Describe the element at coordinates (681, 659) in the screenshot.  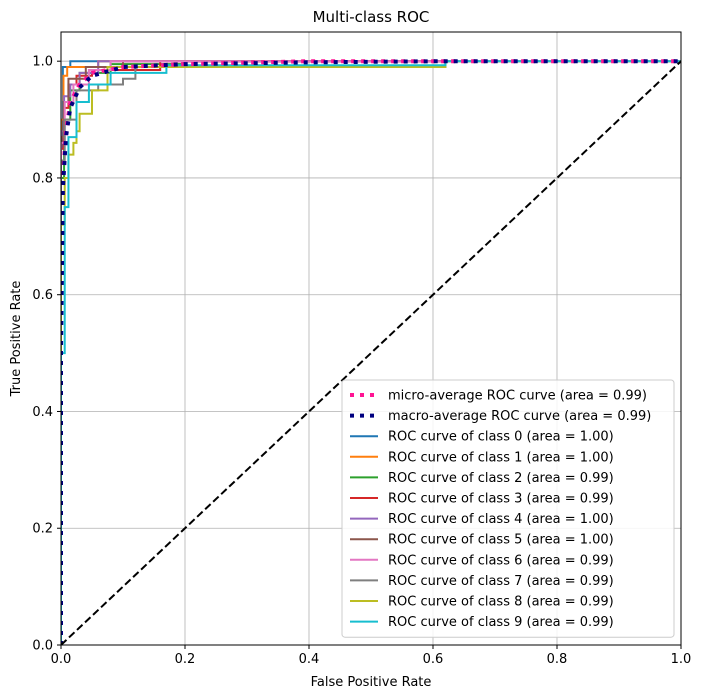
I see `x-tick-label: 1.0` at that location.